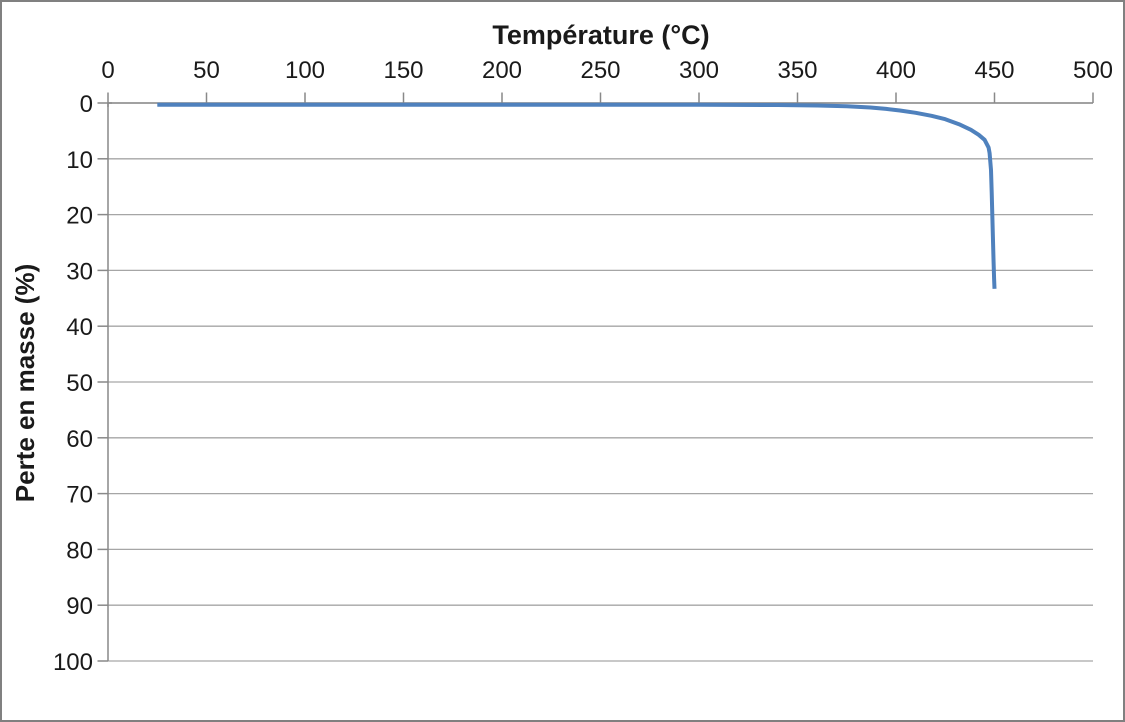 This screenshot has width=1125, height=722. What do you see at coordinates (107, 70) in the screenshot?
I see `x-tick-label: 0` at bounding box center [107, 70].